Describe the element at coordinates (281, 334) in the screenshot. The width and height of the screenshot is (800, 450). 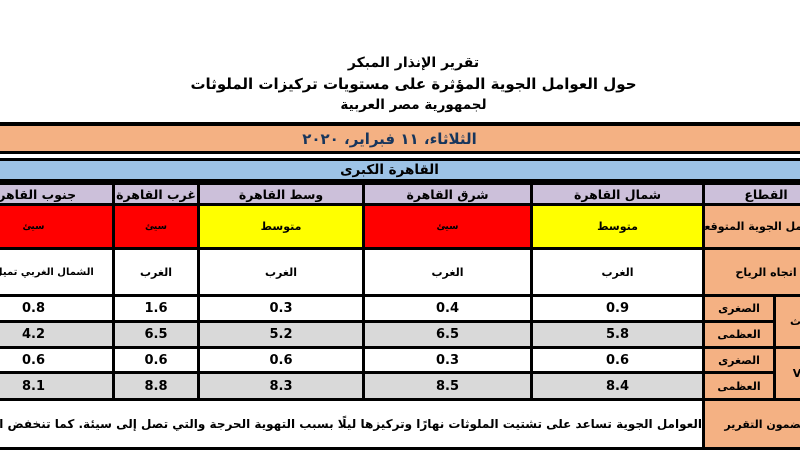
I see `value-cell: 5.2` at that location.